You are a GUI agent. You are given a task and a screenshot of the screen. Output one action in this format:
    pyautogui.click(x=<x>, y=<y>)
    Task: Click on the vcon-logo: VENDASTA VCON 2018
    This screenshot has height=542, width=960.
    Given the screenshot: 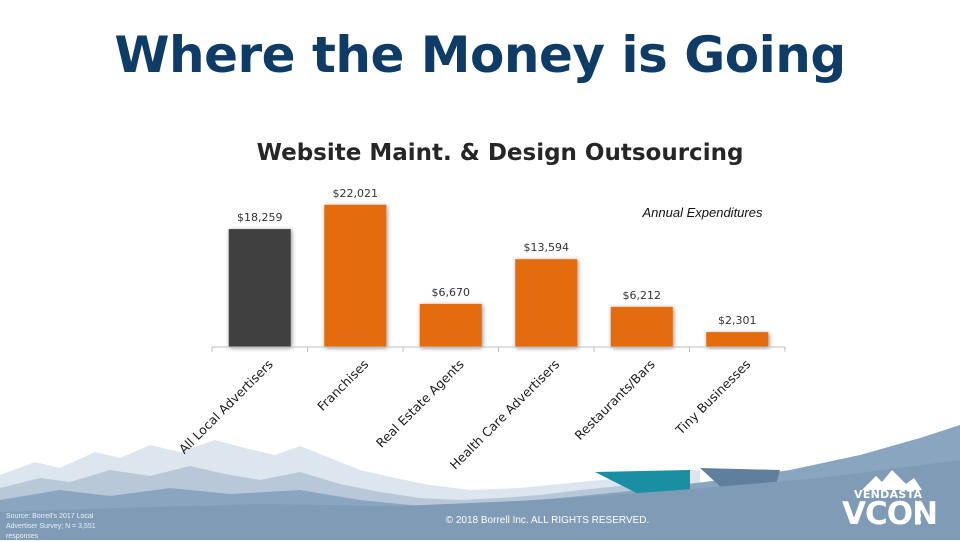 What is the action you would take?
    pyautogui.click(x=894, y=503)
    